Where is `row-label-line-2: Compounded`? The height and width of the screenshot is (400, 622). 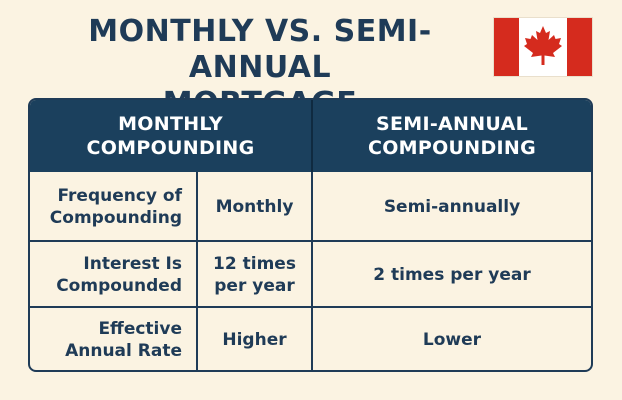
row-label-line-2: Compounded is located at coordinates (119, 286).